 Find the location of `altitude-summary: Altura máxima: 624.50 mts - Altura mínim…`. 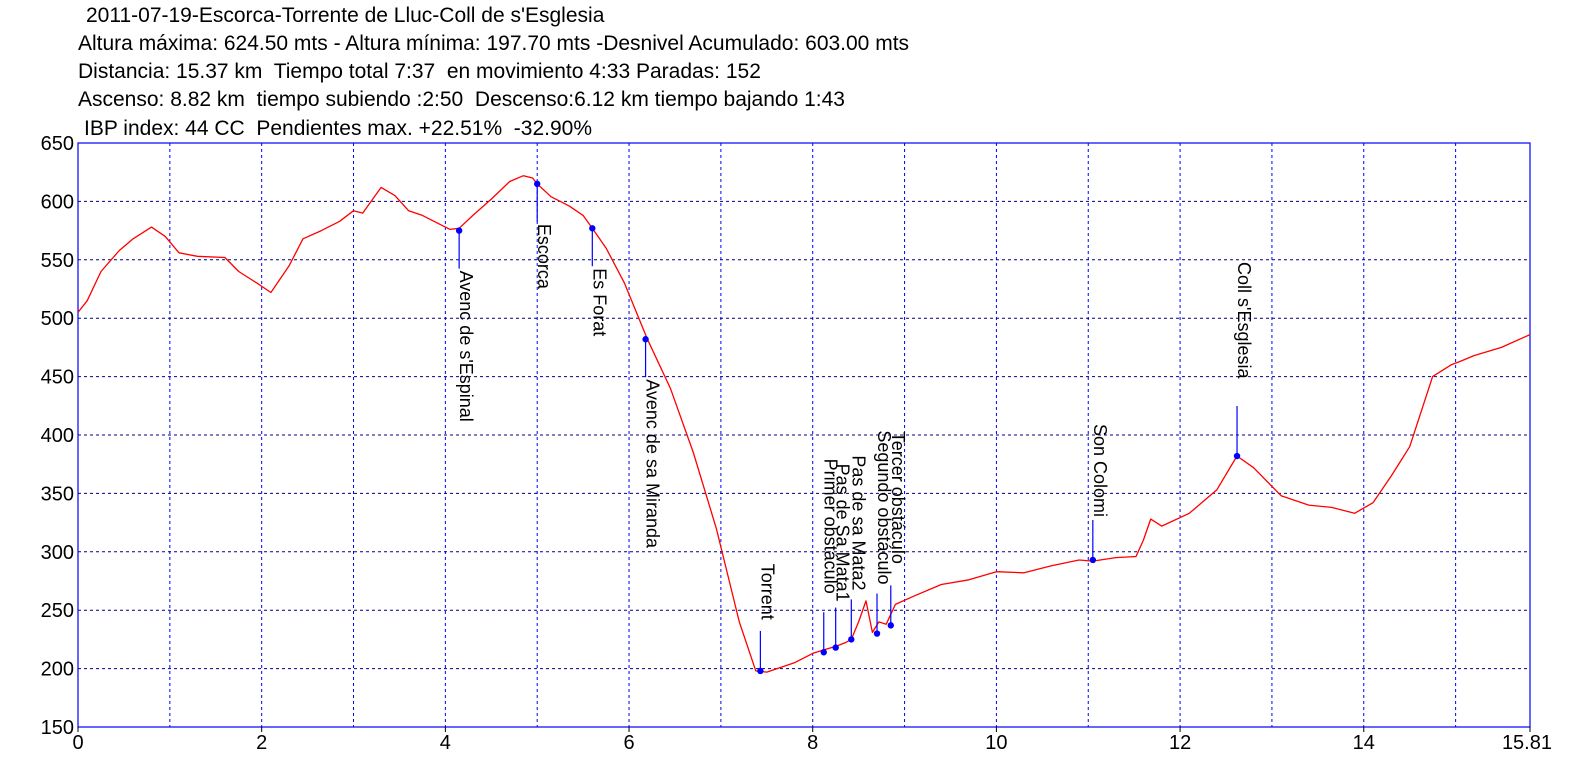

altitude-summary: Altura máxima: 624.50 mts - Altura mínim… is located at coordinates (494, 43).